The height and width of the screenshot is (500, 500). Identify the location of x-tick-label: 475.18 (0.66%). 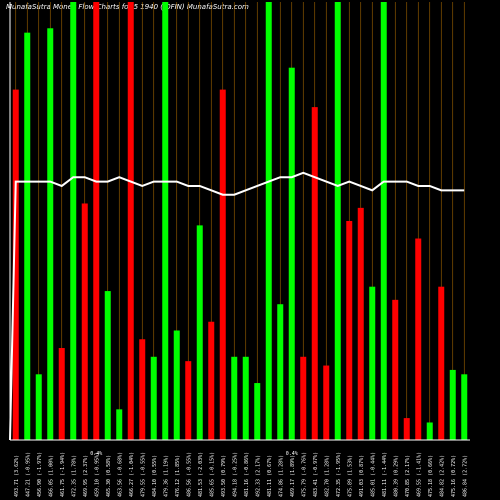
(431, 476).